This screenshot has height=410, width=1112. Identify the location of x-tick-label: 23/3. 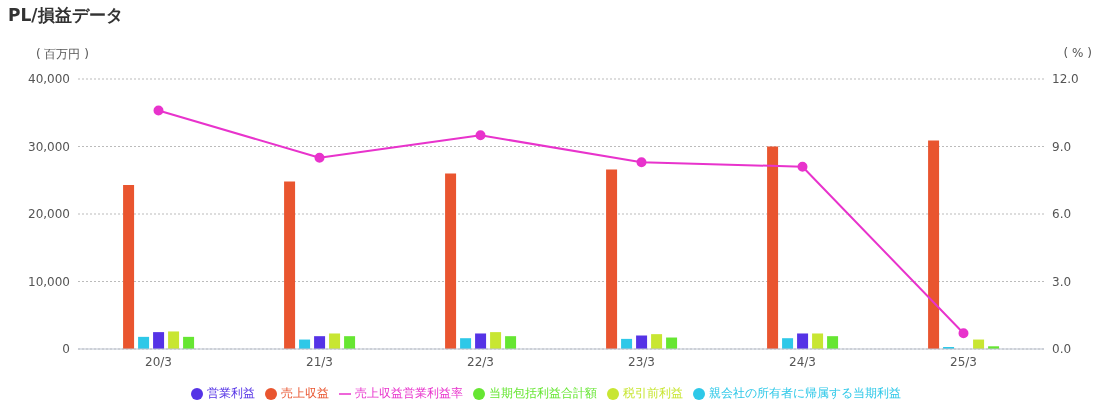
(641, 361).